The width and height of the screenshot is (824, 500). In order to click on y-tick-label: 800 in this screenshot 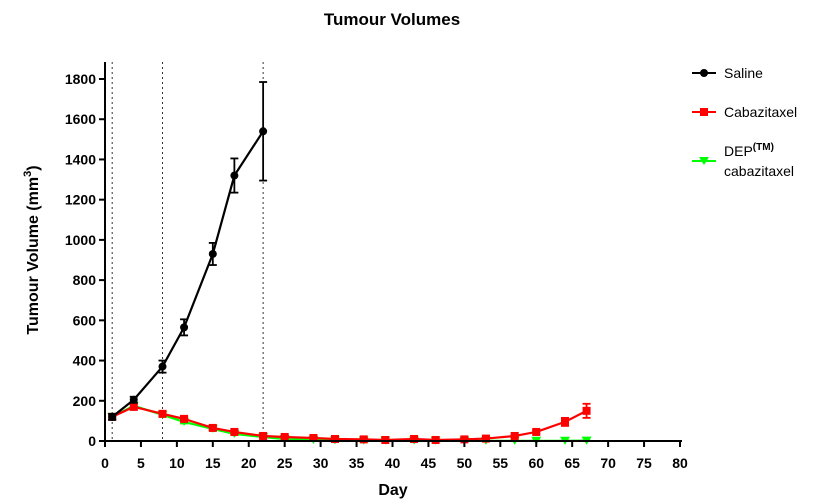, I will do `click(85, 280)`.